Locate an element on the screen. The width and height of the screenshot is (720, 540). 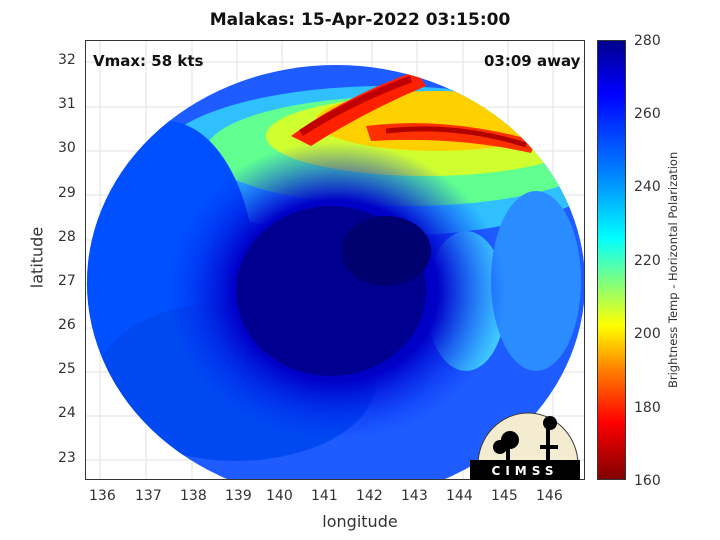
y-tick: 31 is located at coordinates (67, 104).